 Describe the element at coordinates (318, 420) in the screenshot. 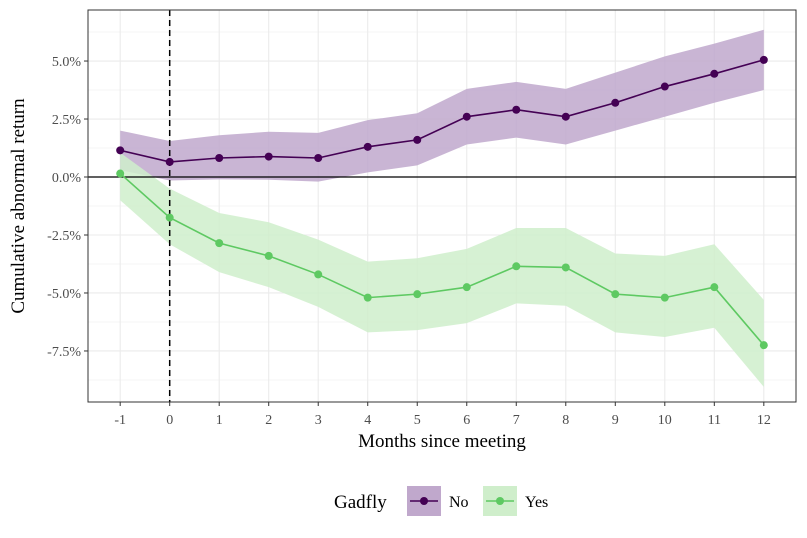

I see `x-tick-label: 3` at that location.